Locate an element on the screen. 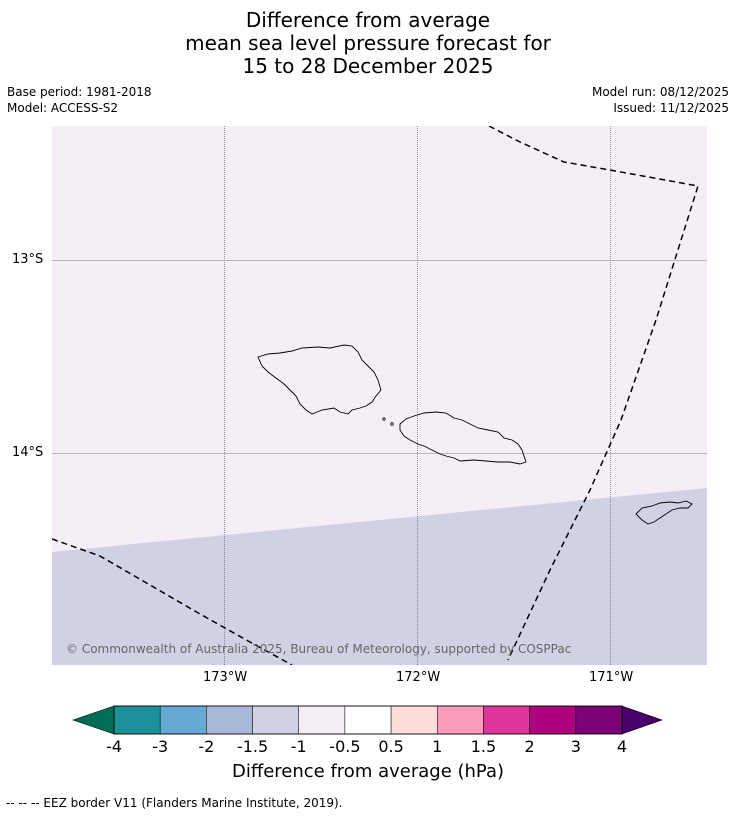  island-tutuila is located at coordinates (664, 512).